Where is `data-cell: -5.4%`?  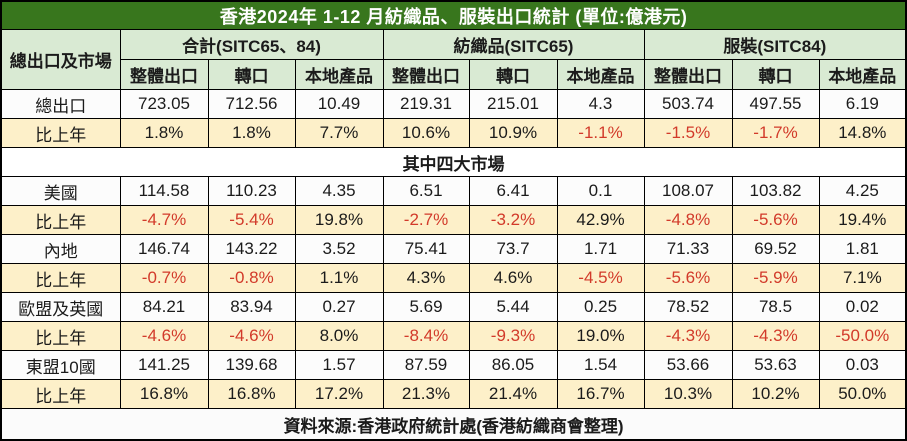 data-cell: -5.4% is located at coordinates (251, 220).